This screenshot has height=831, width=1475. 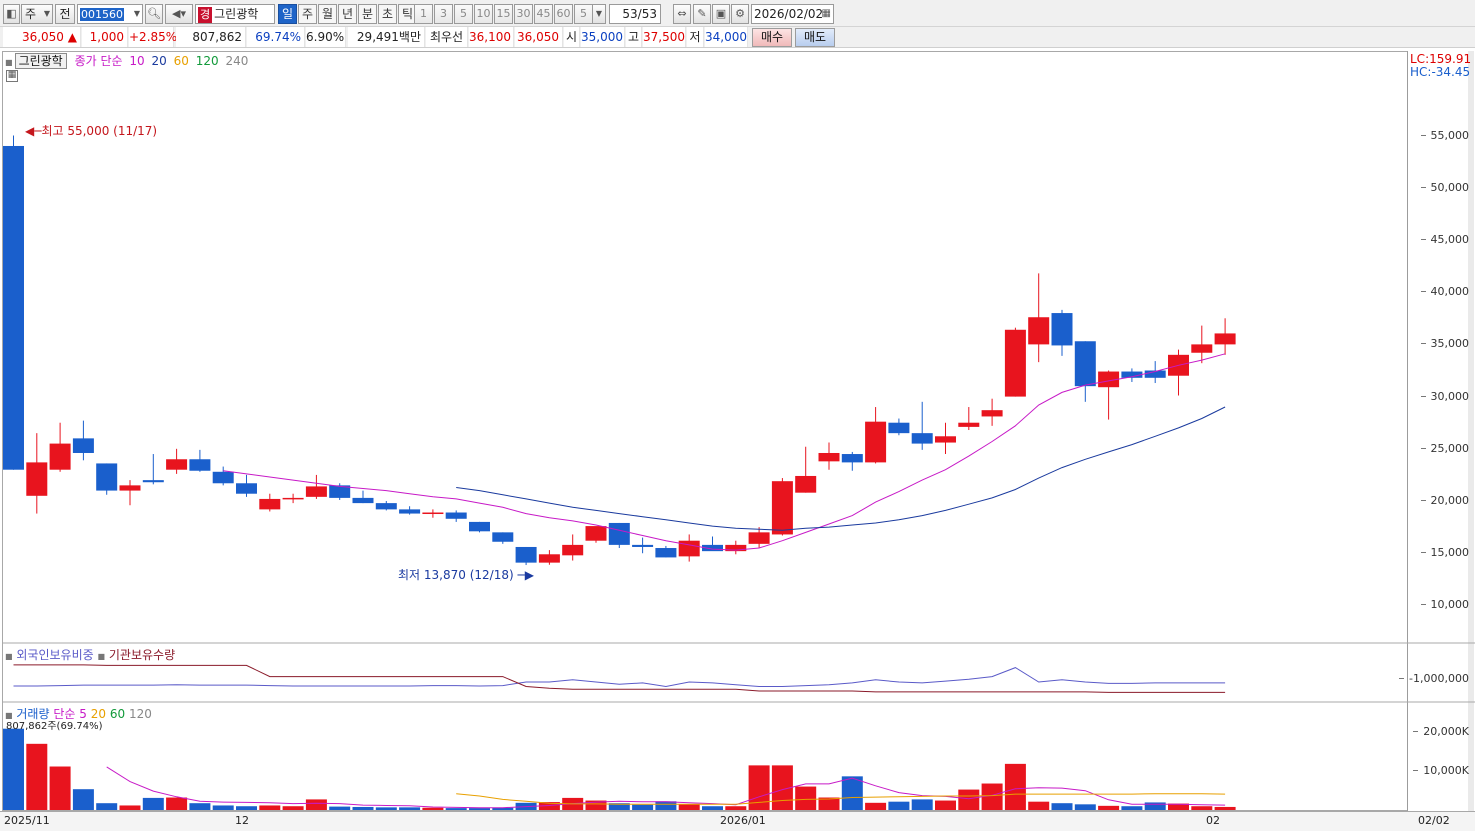 I want to click on stock-name: 그린광학, so click(x=236, y=14).